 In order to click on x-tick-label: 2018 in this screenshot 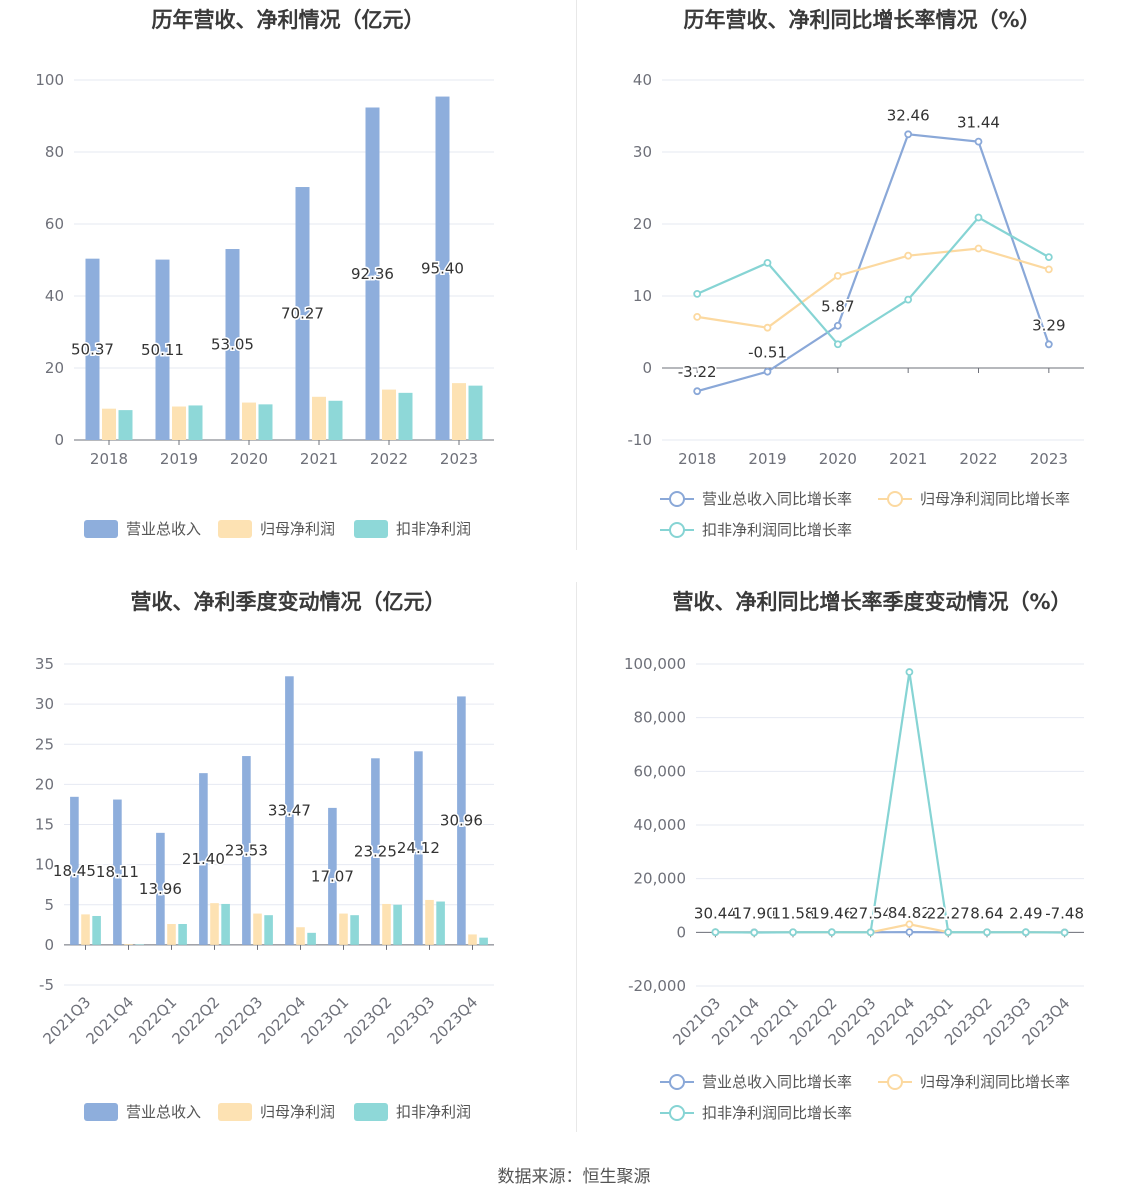, I will do `click(697, 459)`.